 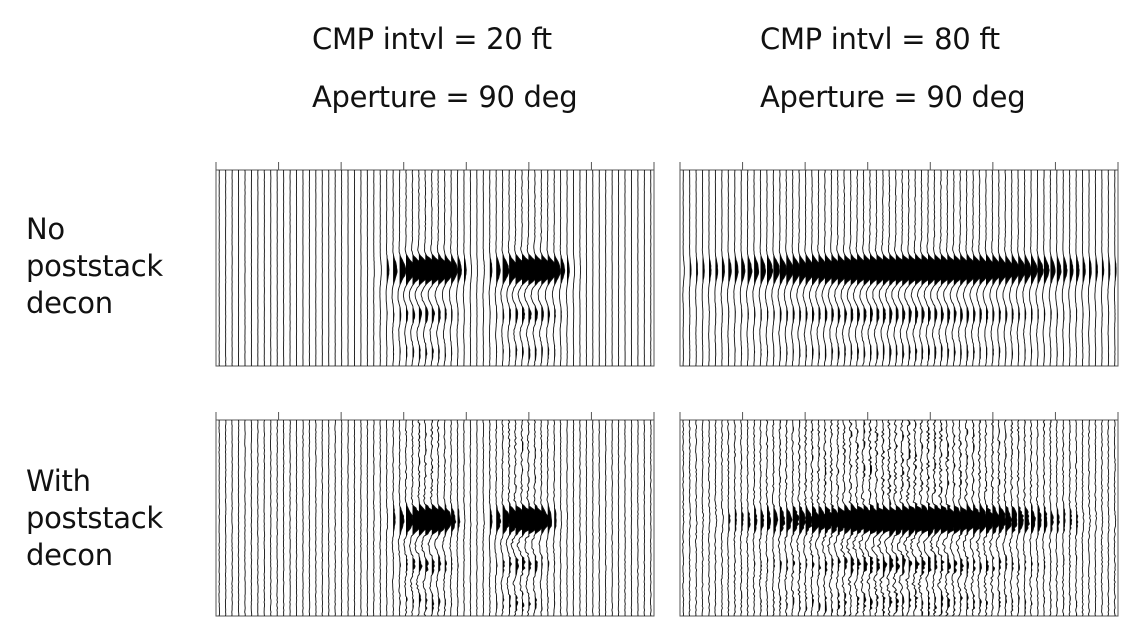 I want to click on row-label-line: decon, so click(x=69, y=303).